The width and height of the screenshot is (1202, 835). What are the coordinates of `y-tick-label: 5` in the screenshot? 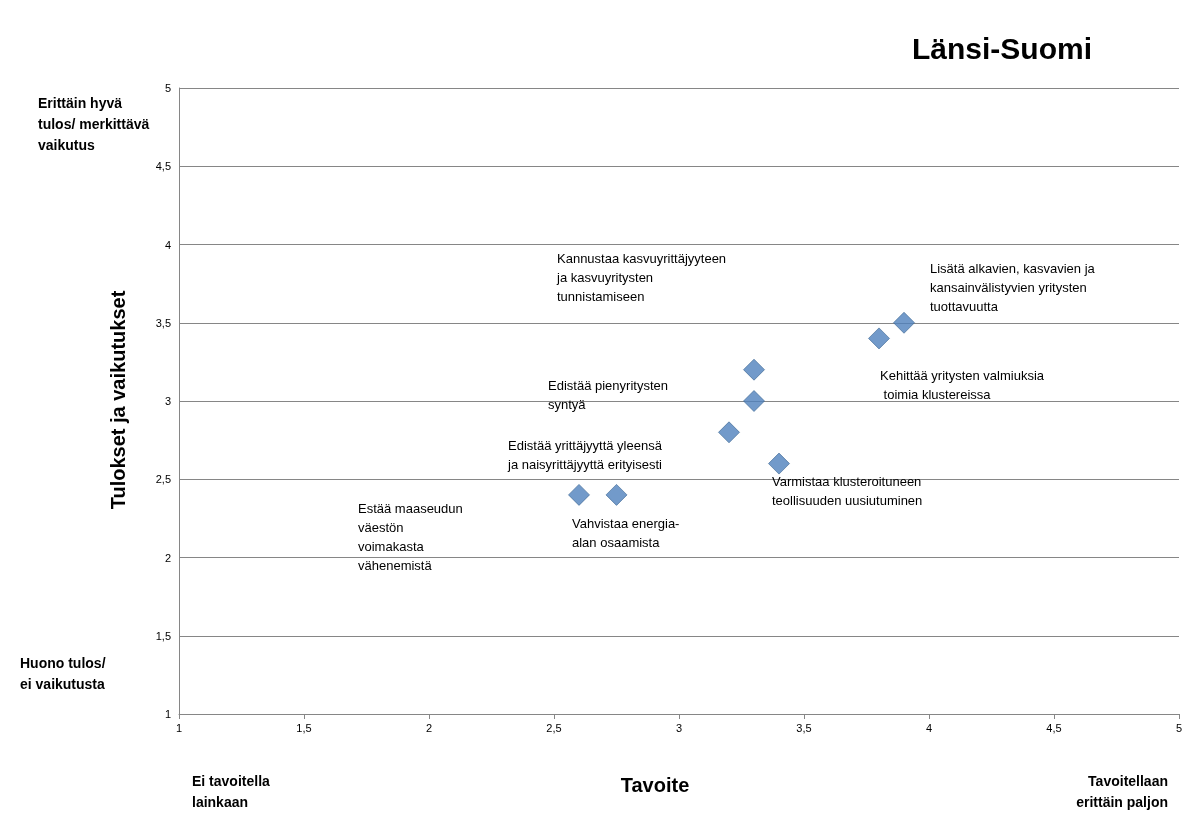 It's located at (167, 88).